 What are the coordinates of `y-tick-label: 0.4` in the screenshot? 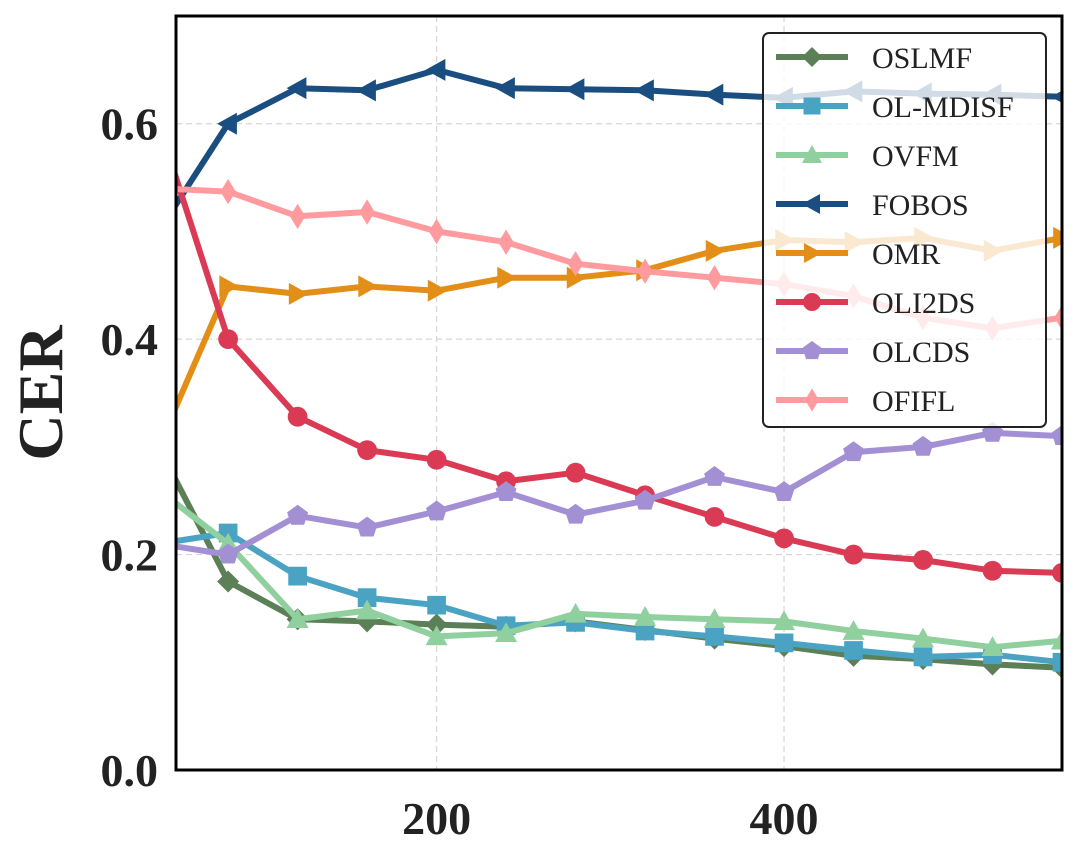 It's located at (130, 339).